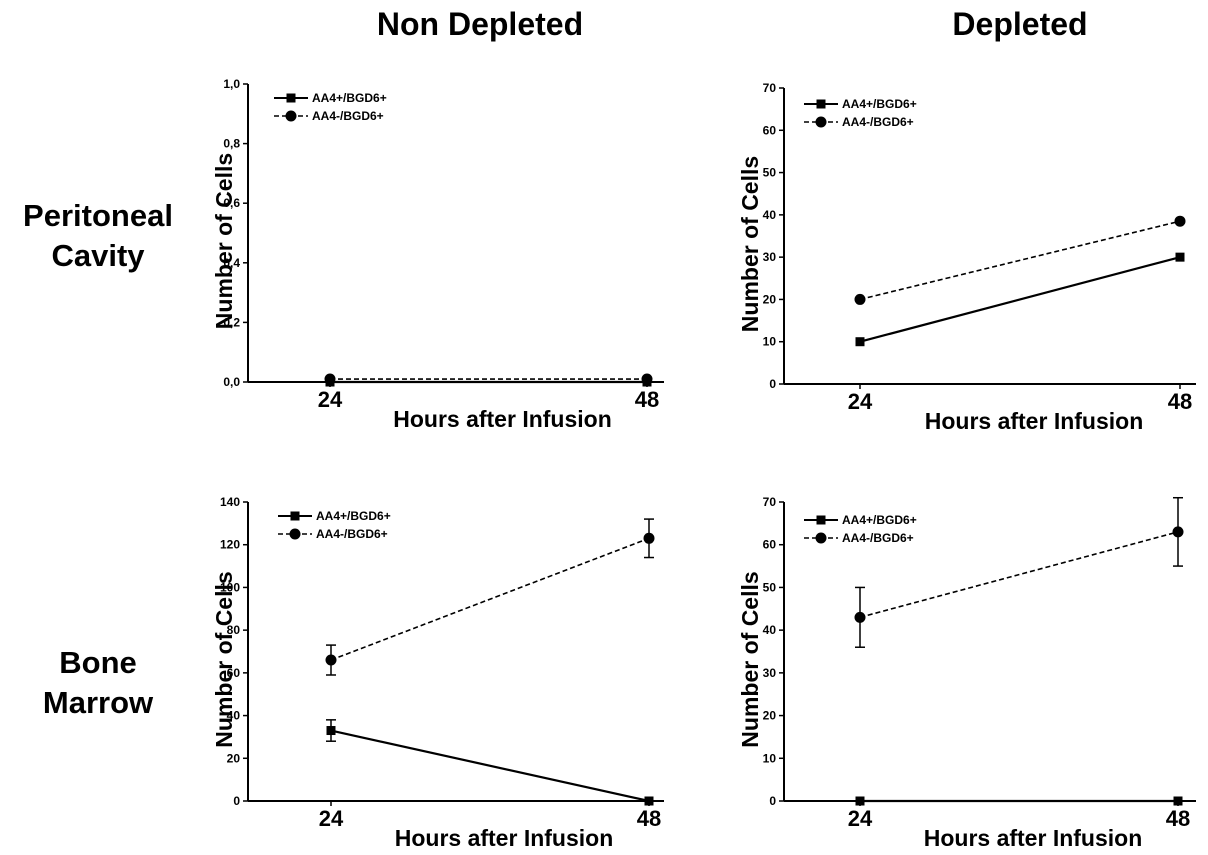  I want to click on y-tick-label: 70, so click(770, 502).